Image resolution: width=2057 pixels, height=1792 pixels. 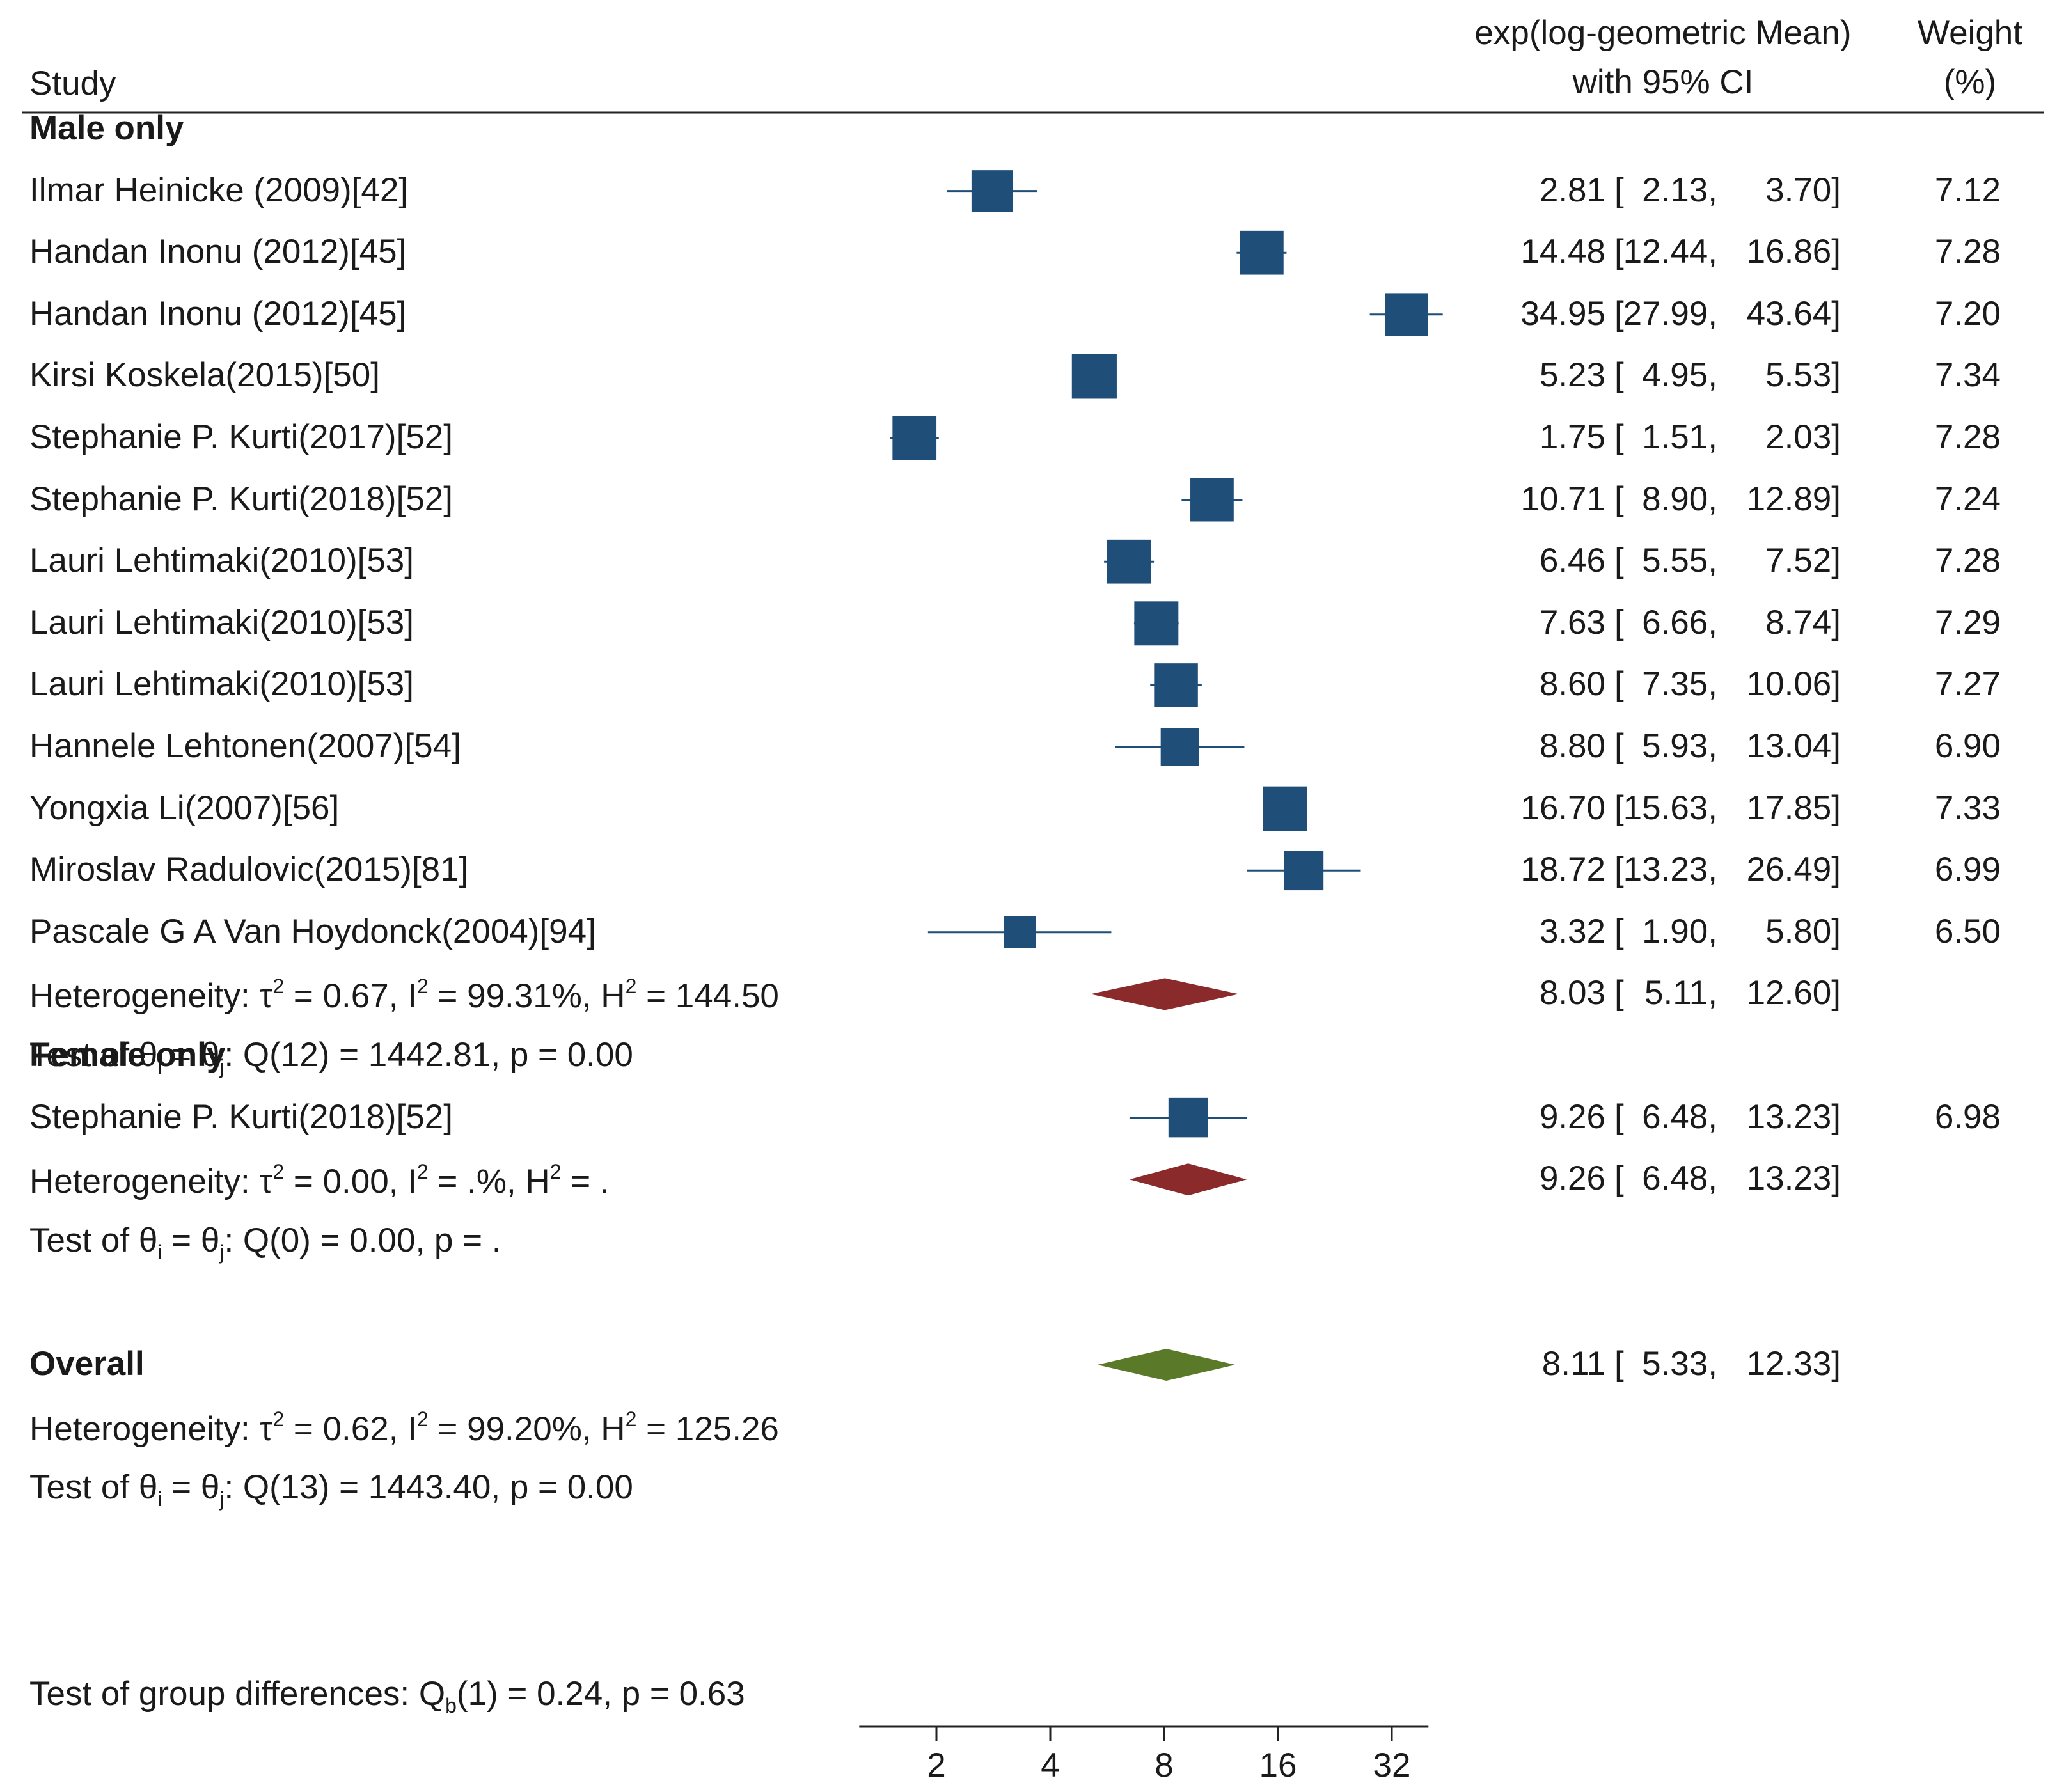 What do you see at coordinates (1562, 313) in the screenshot?
I see `study-estimate: 34.95` at bounding box center [1562, 313].